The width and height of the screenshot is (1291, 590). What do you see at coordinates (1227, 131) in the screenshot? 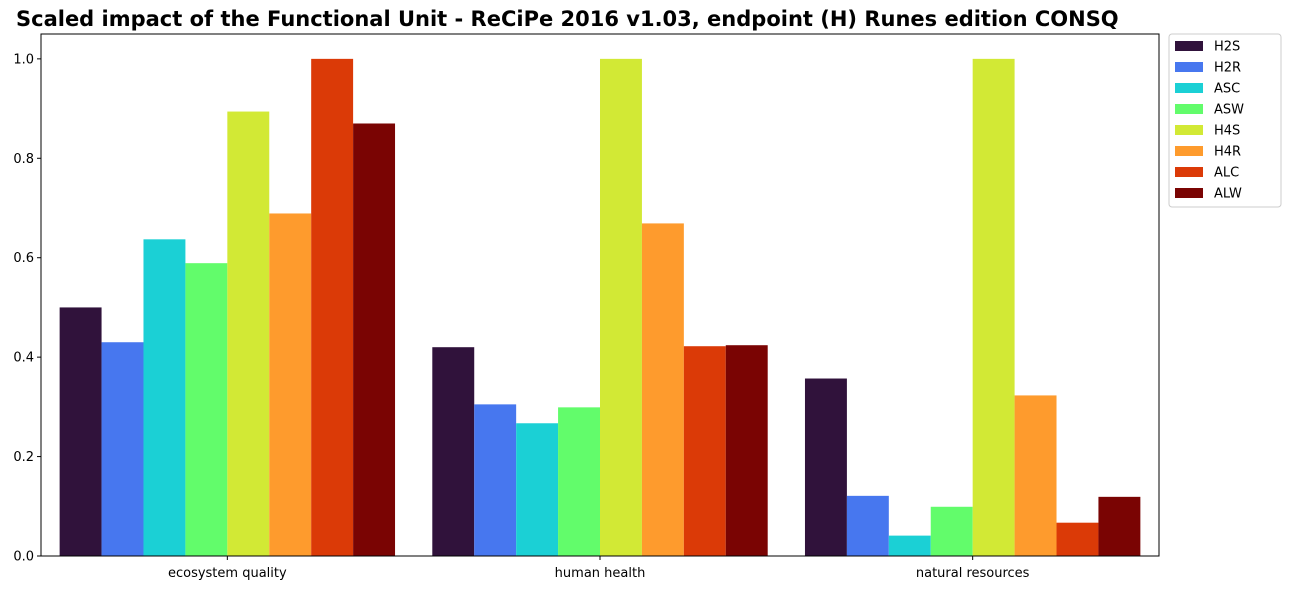
I see `legend-label-h4s: H4S` at bounding box center [1227, 131].